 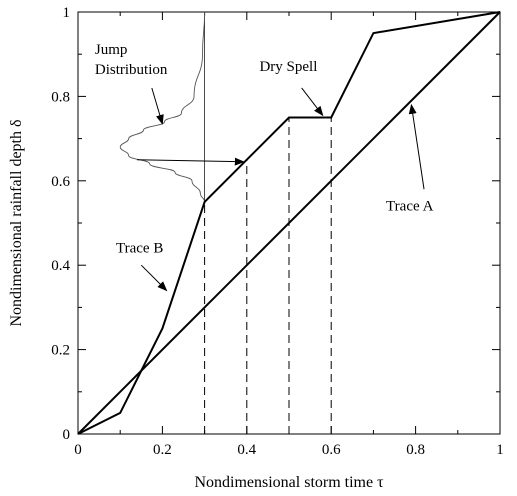 I want to click on annotation-label-jump: Jump, so click(x=111, y=50).